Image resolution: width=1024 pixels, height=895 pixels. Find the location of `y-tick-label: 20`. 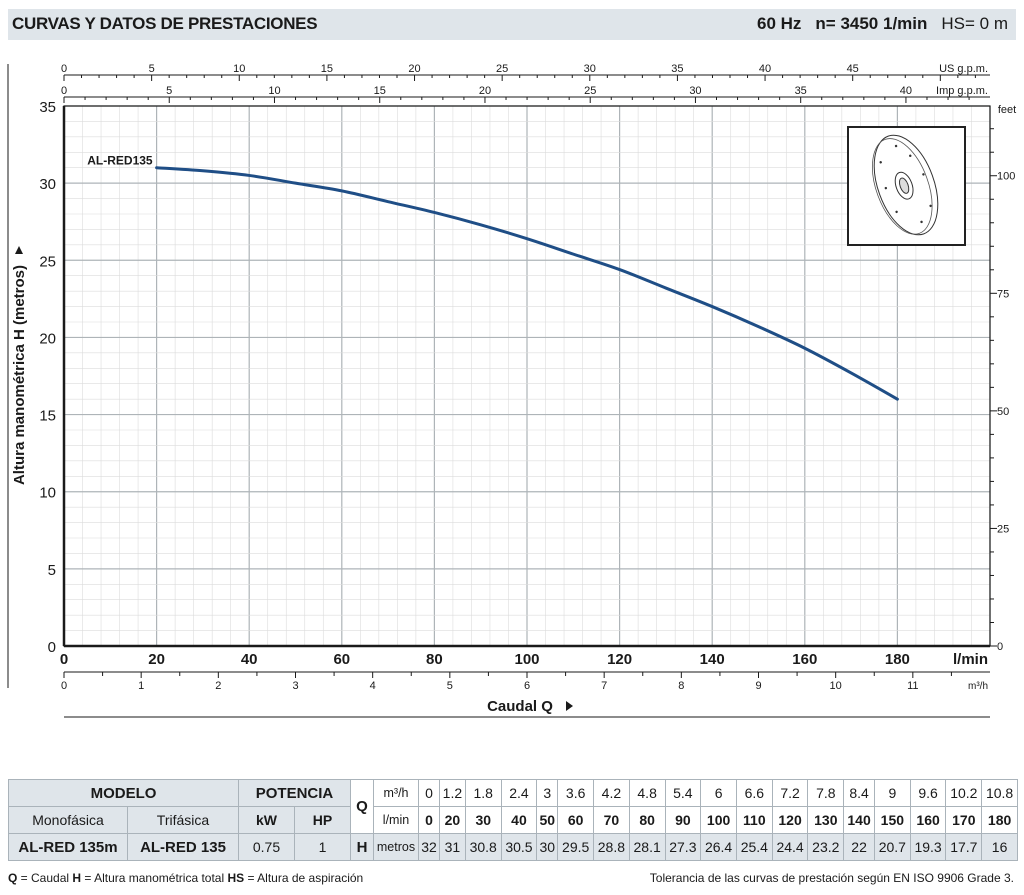

y-tick-label: 20 is located at coordinates (47, 338).